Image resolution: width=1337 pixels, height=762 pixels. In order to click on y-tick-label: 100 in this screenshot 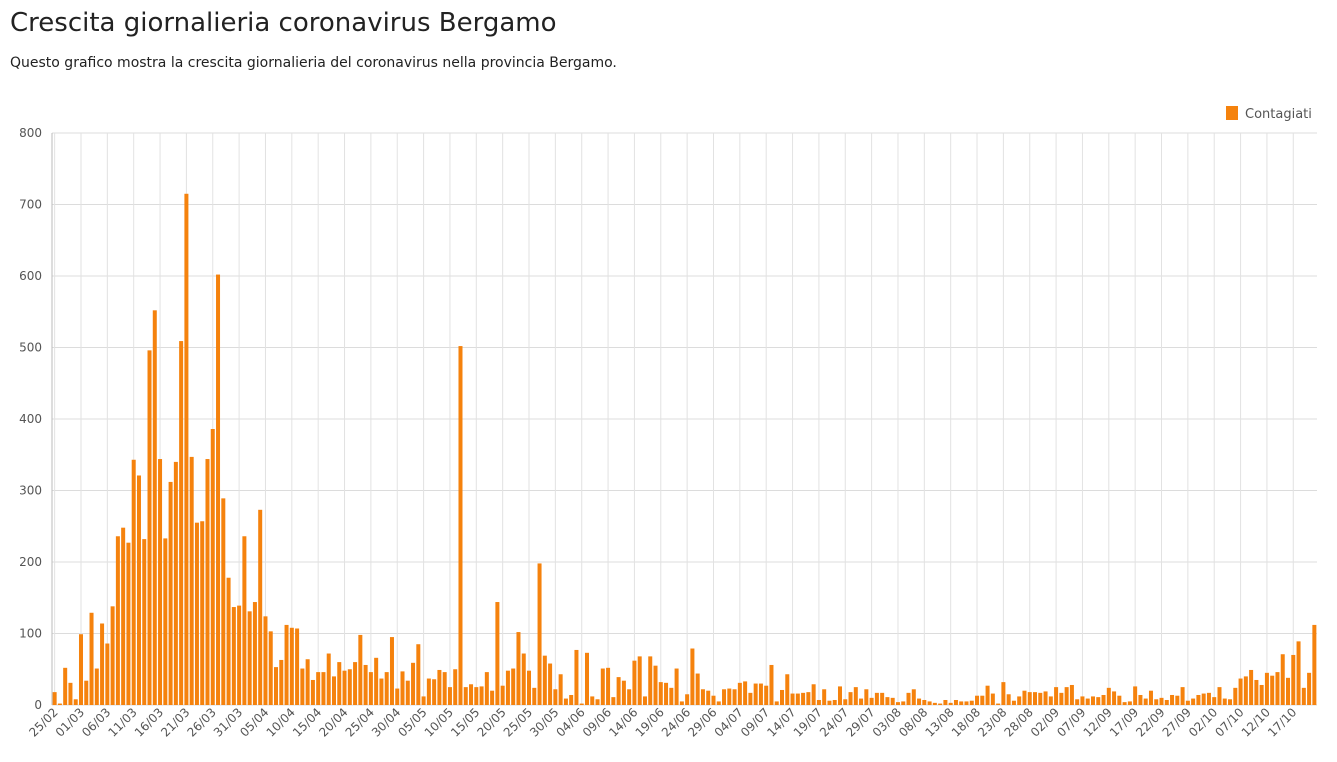, I will do `click(30, 634)`.